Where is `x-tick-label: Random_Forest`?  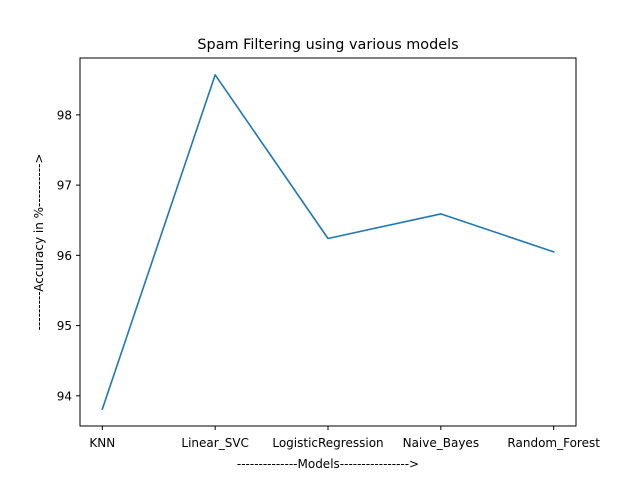
x-tick-label: Random_Forest is located at coordinates (553, 443).